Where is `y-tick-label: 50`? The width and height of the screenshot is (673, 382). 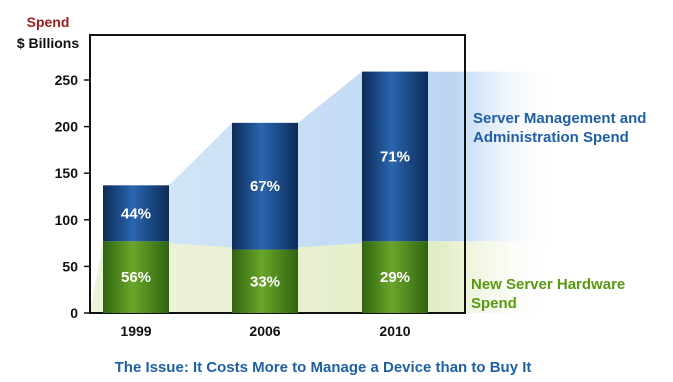
y-tick-label: 50 is located at coordinates (70, 266).